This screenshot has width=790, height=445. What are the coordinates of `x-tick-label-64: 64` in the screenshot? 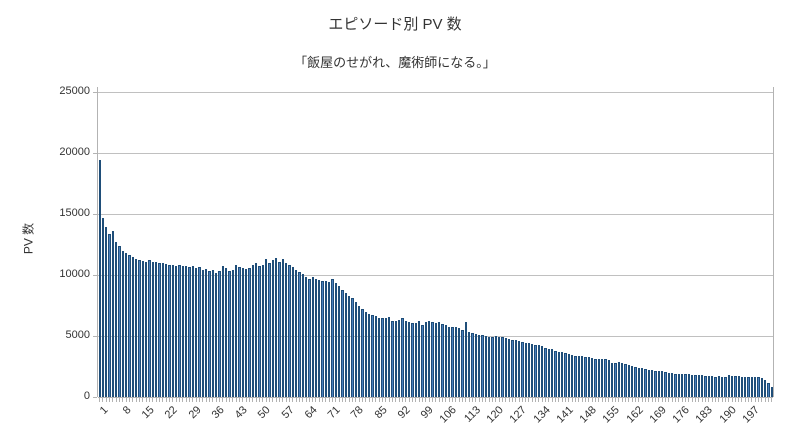 It's located at (311, 413).